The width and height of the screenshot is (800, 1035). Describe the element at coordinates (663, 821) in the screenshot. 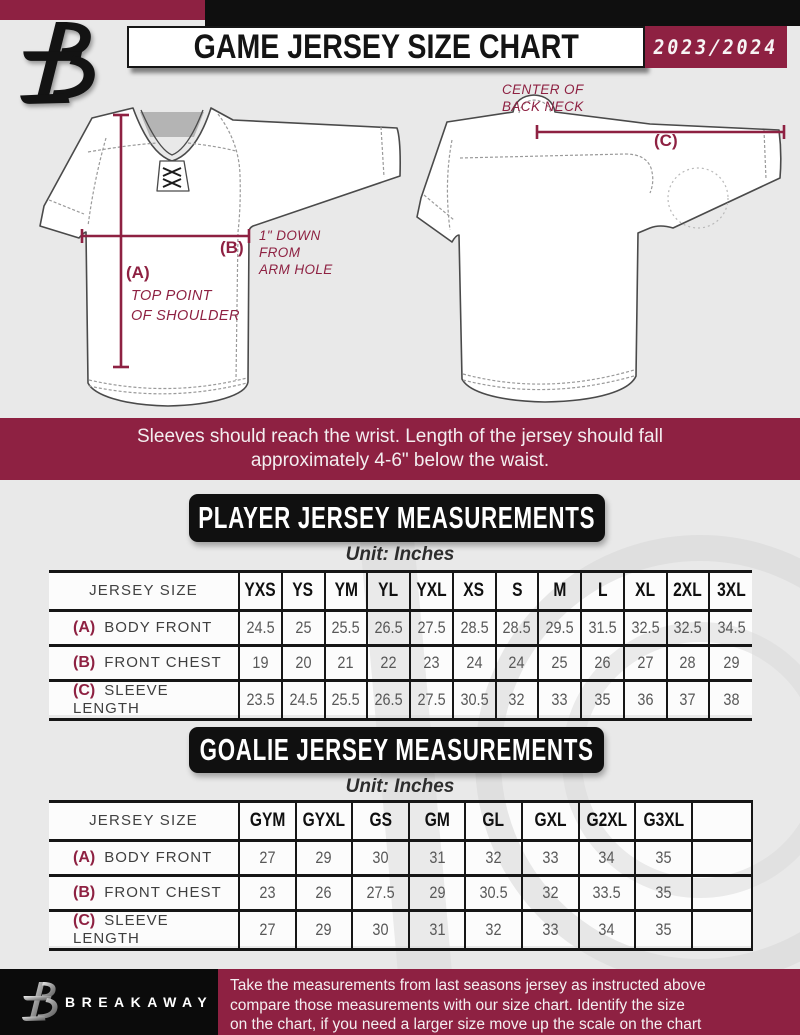

I see `size-header-cell: G3XL` at that location.